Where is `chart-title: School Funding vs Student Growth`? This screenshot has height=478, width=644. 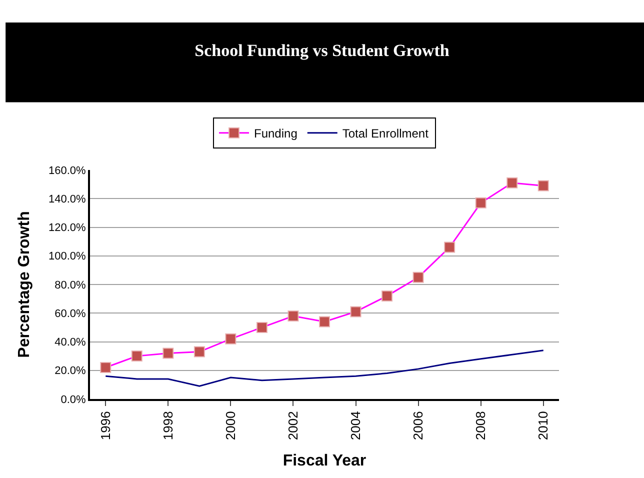 chart-title: School Funding vs Student Growth is located at coordinates (322, 50).